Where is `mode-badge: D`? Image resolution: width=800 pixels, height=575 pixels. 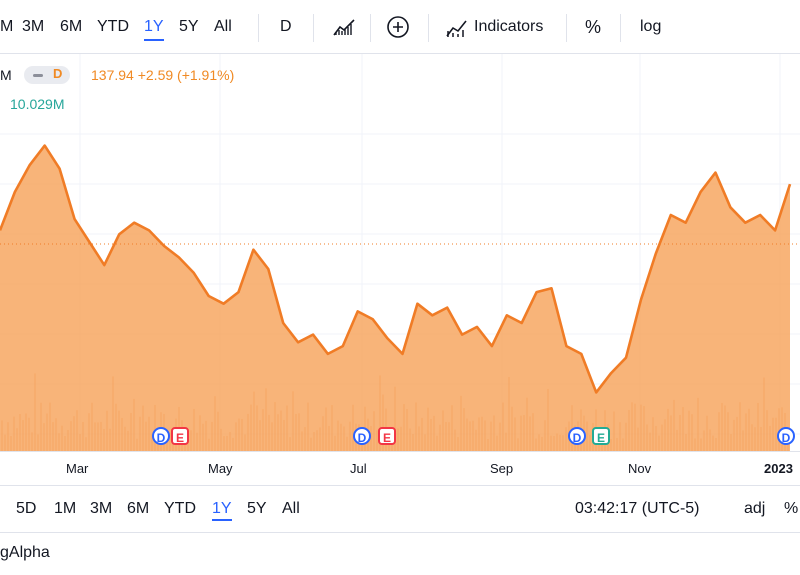 mode-badge: D is located at coordinates (58, 73).